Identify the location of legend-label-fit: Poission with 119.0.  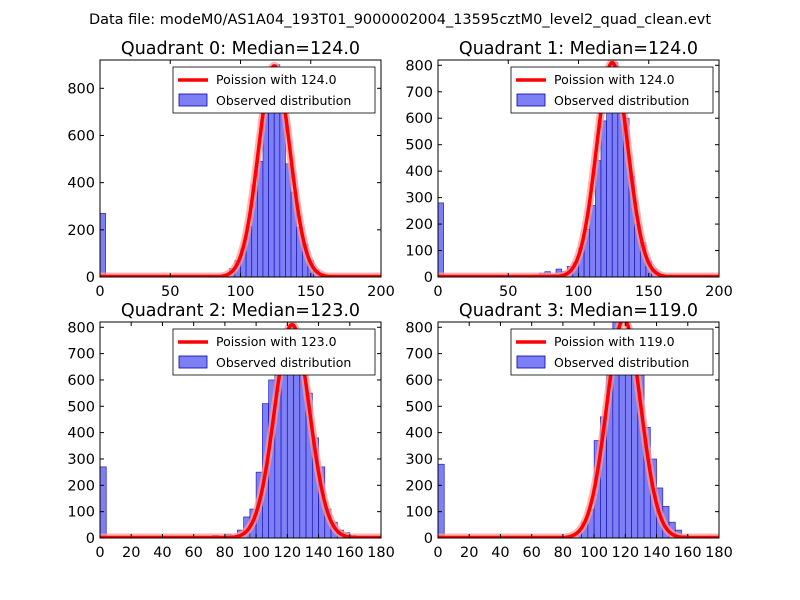
(614, 341).